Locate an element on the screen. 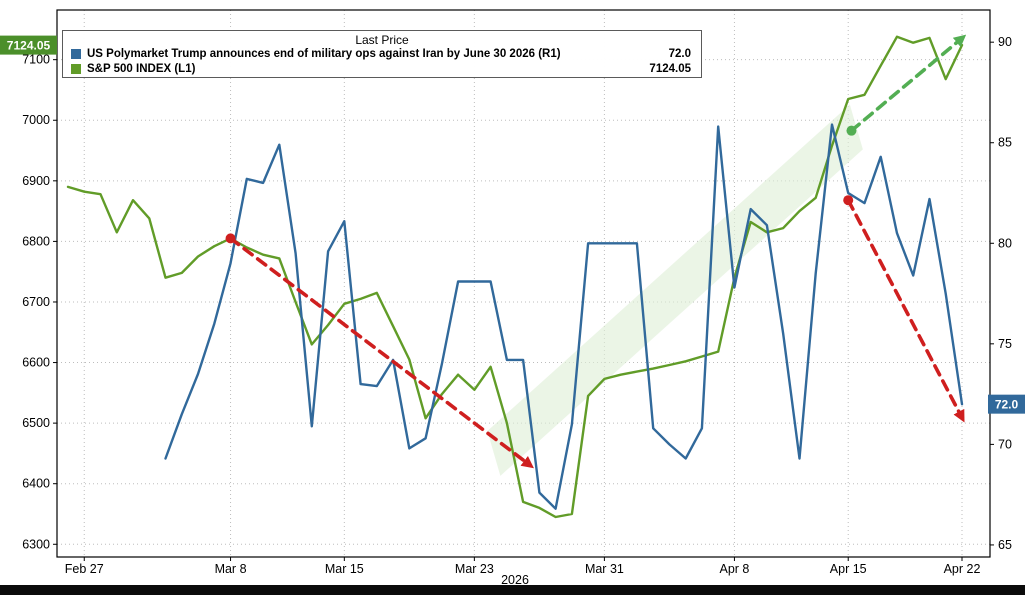 The height and width of the screenshot is (595, 1025). right-axis-tick-label: 90 is located at coordinates (1005, 42).